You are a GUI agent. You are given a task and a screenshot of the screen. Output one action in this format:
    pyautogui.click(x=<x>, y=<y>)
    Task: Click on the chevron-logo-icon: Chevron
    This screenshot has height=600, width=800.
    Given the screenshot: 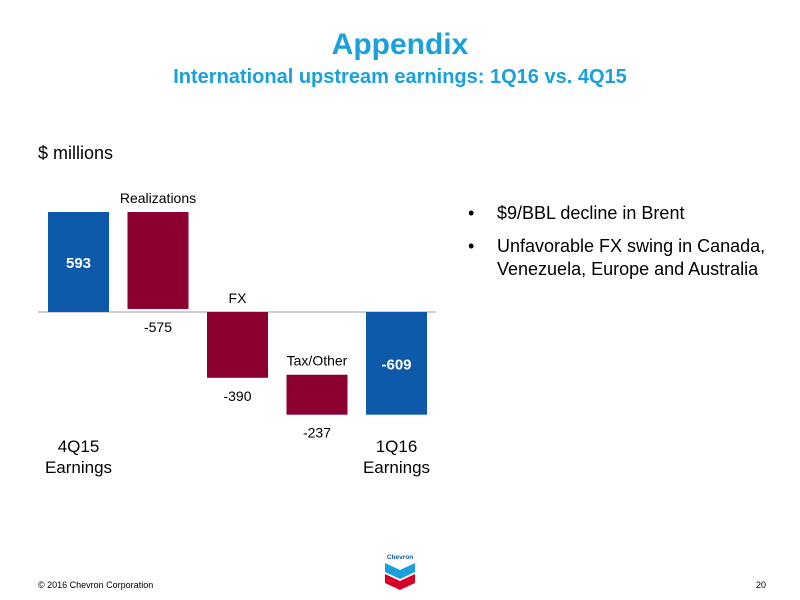 What is the action you would take?
    pyautogui.click(x=400, y=572)
    